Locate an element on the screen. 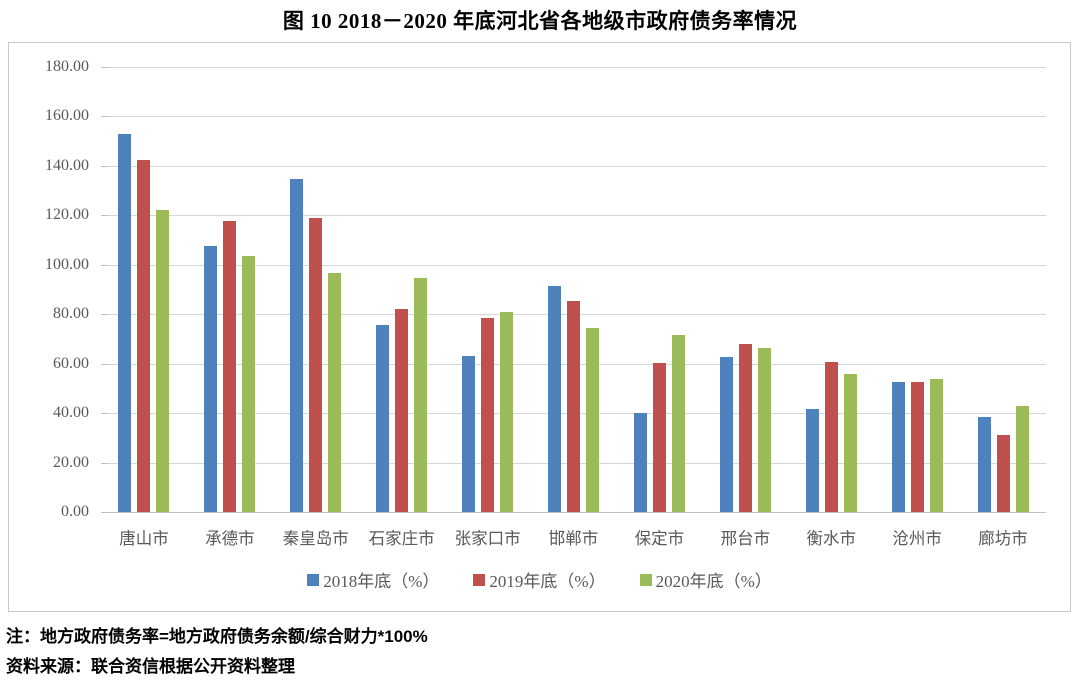  y-axis-label: 120.00 is located at coordinates (67, 215).